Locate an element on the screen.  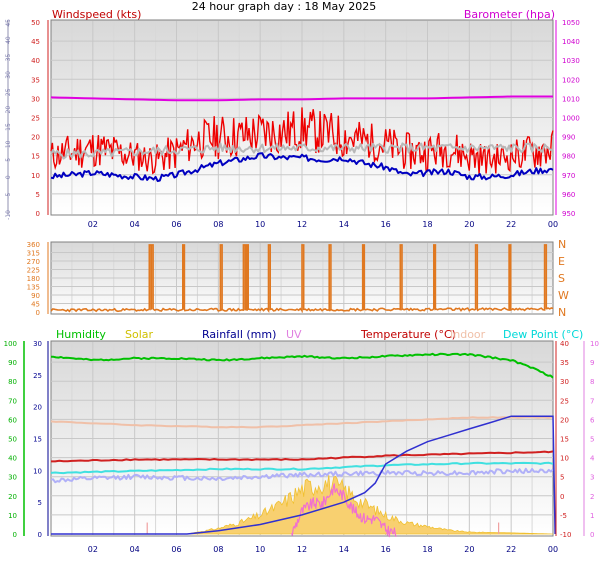
windspeed-tick-label: 50 is located at coordinates (35, 23).